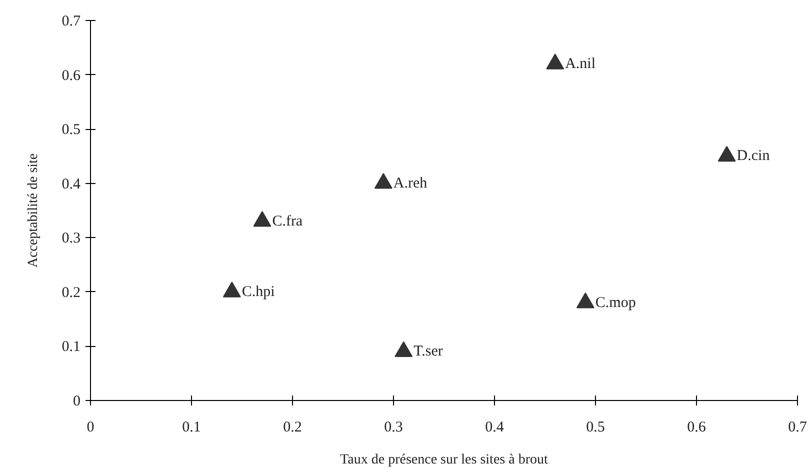 This screenshot has height=470, width=812. Describe the element at coordinates (428, 352) in the screenshot. I see `annotation: T.ser` at that location.